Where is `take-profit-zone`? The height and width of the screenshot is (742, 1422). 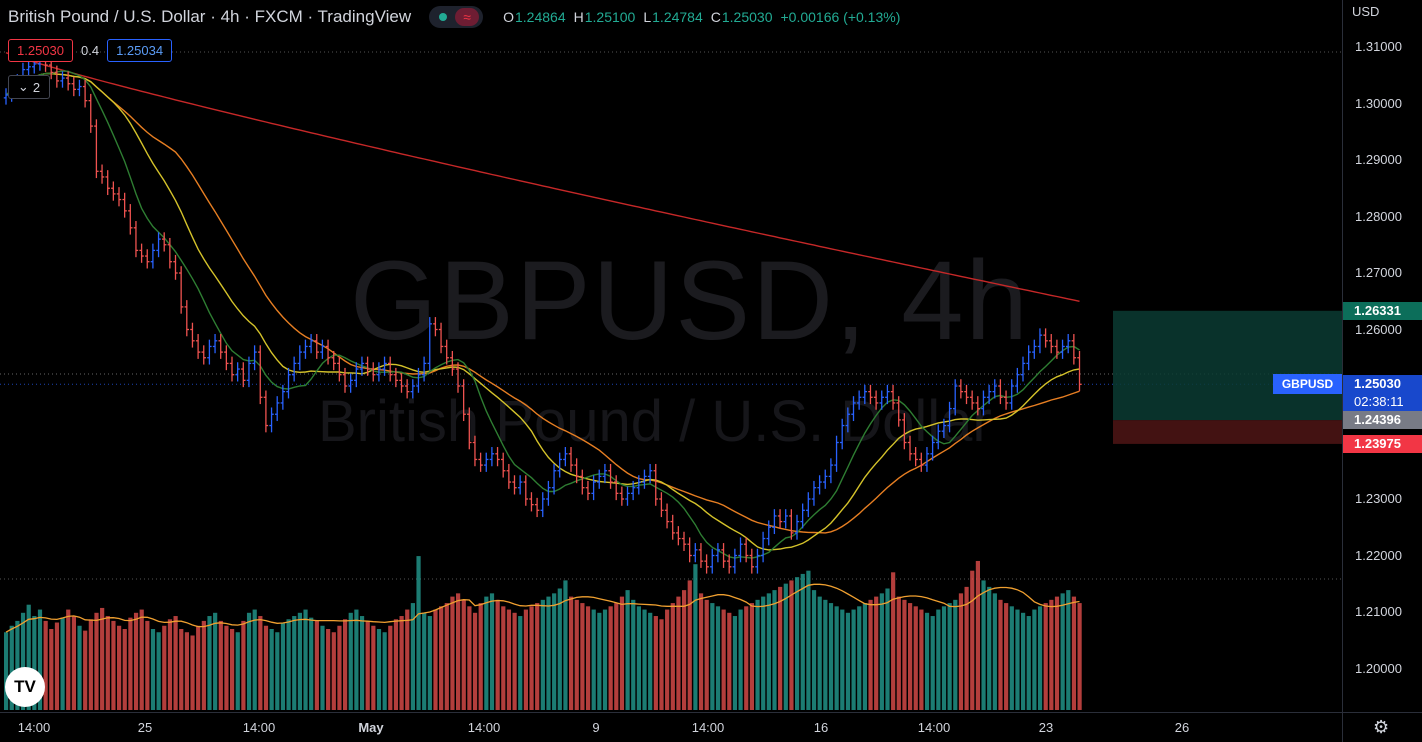 take-profit-zone is located at coordinates (1227, 365).